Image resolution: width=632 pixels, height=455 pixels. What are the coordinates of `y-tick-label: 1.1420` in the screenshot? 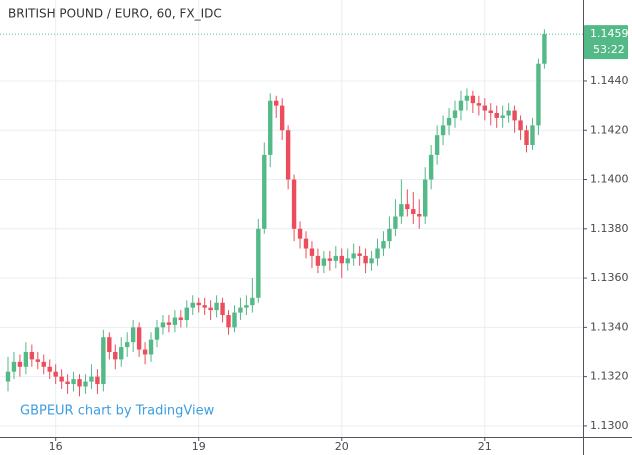 It's located at (609, 129).